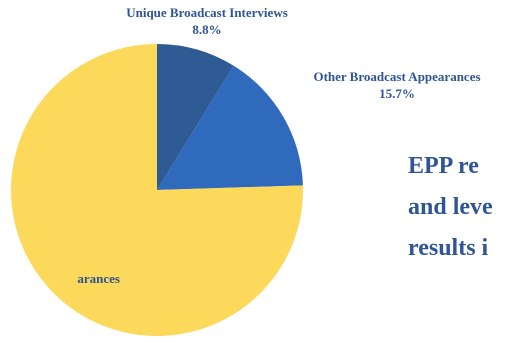 This screenshot has height=343, width=507. Describe the element at coordinates (397, 76) in the screenshot. I see `slice-label-name: Other Broadcast Appearances` at that location.